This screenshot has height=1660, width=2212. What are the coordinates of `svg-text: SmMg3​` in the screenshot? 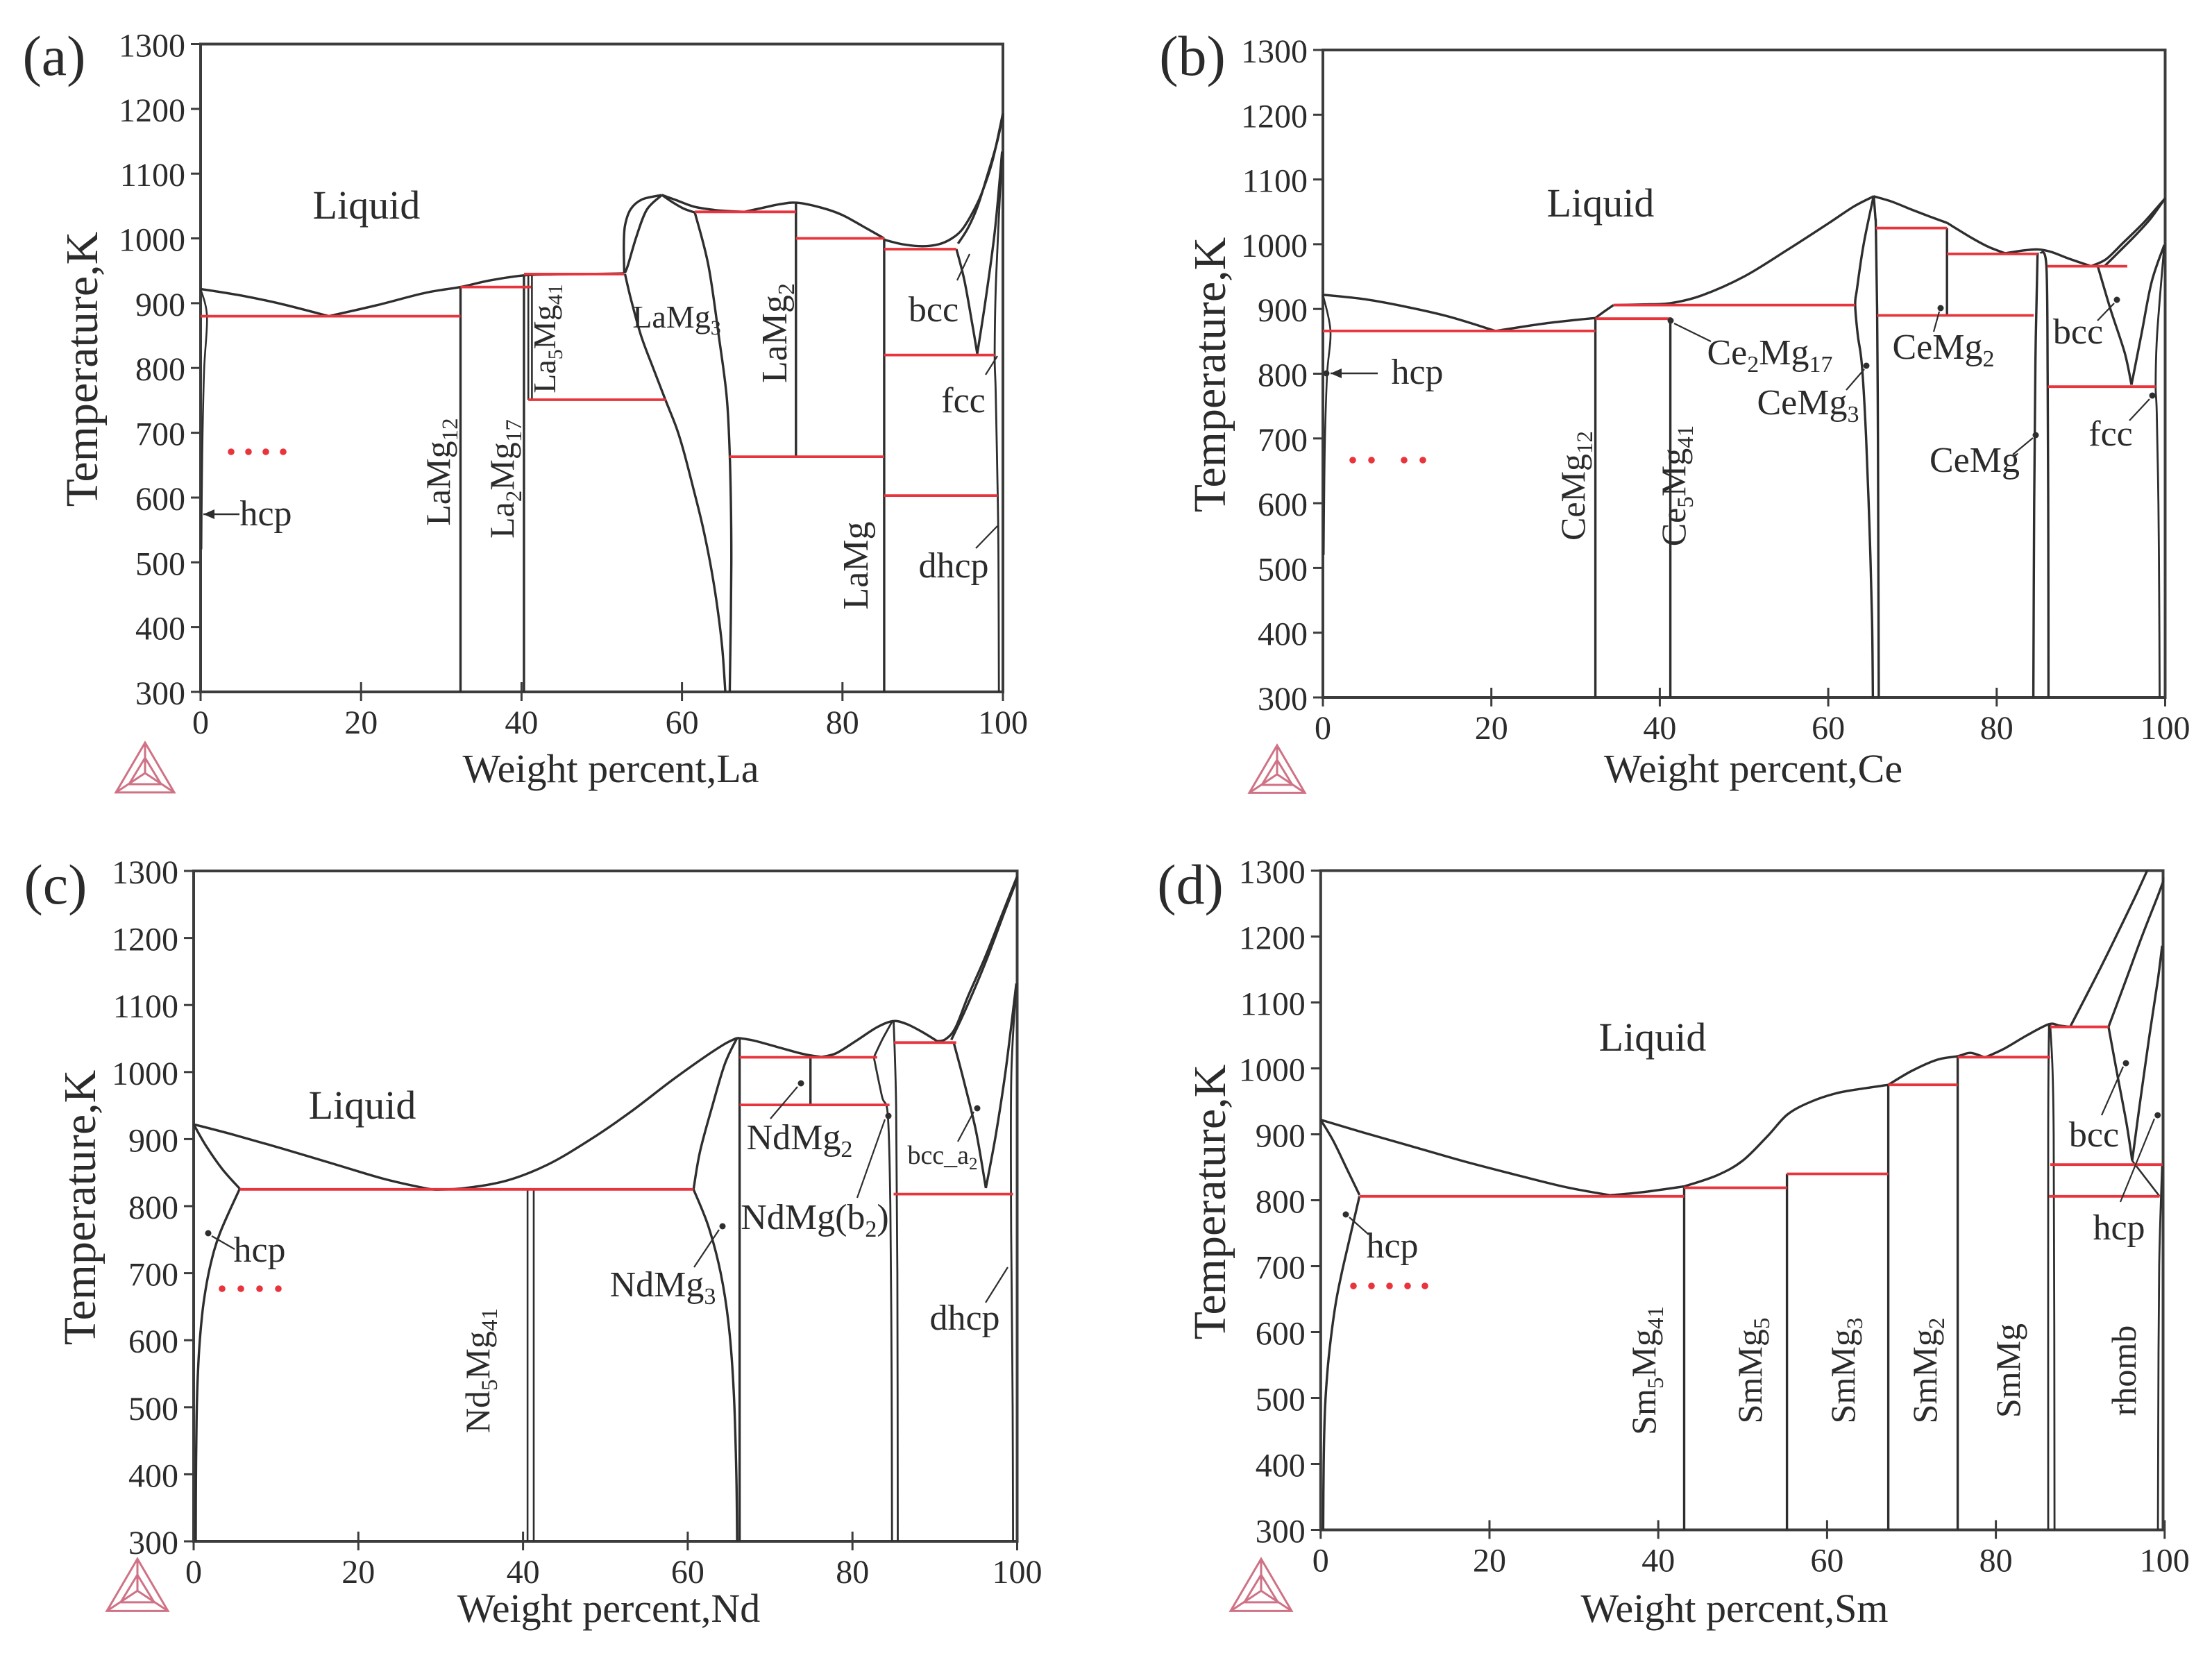 It's located at (1845, 1371).